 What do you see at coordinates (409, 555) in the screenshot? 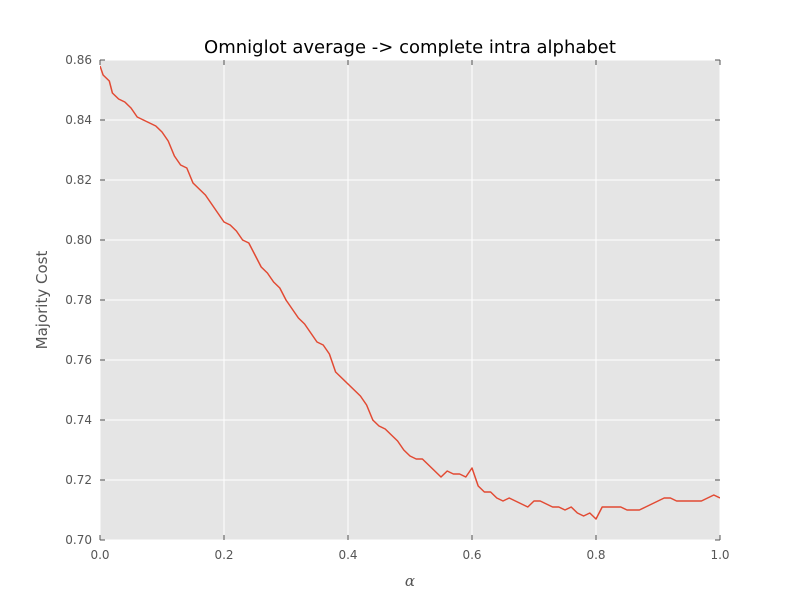
I see `x-tick-labels: 0.0 0.2 0.4 0.6 0.8 1.0` at bounding box center [409, 555].